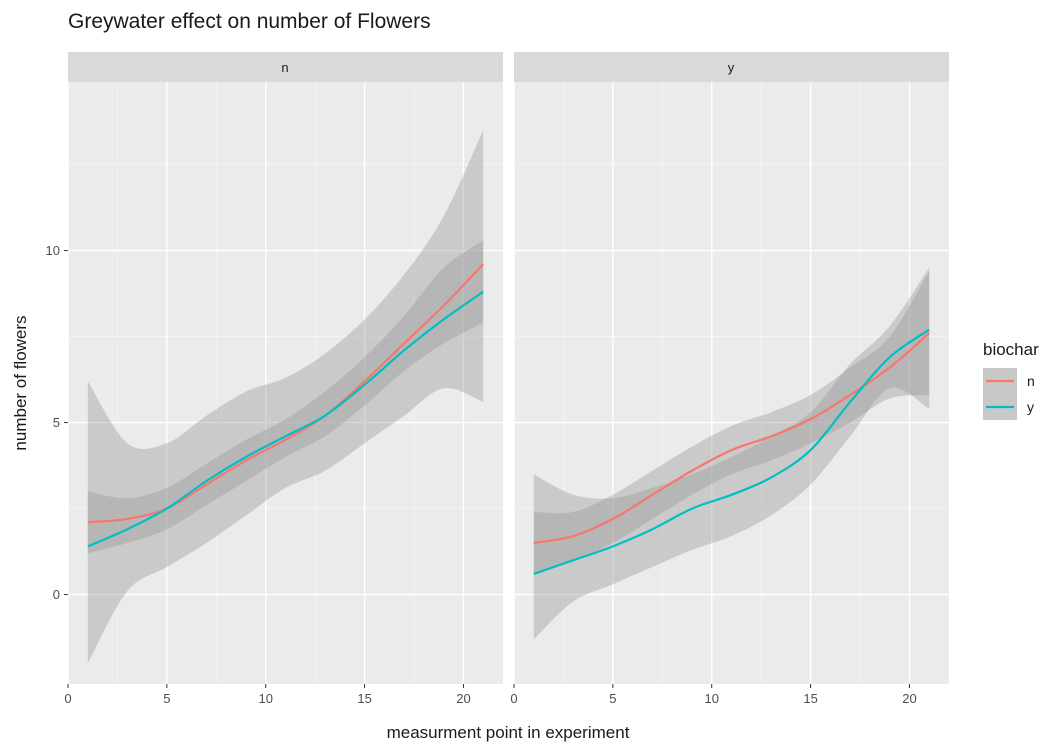 Image resolution: width=1064 pixels, height=747 pixels. I want to click on legend-item-y: y, so click(1008, 407).